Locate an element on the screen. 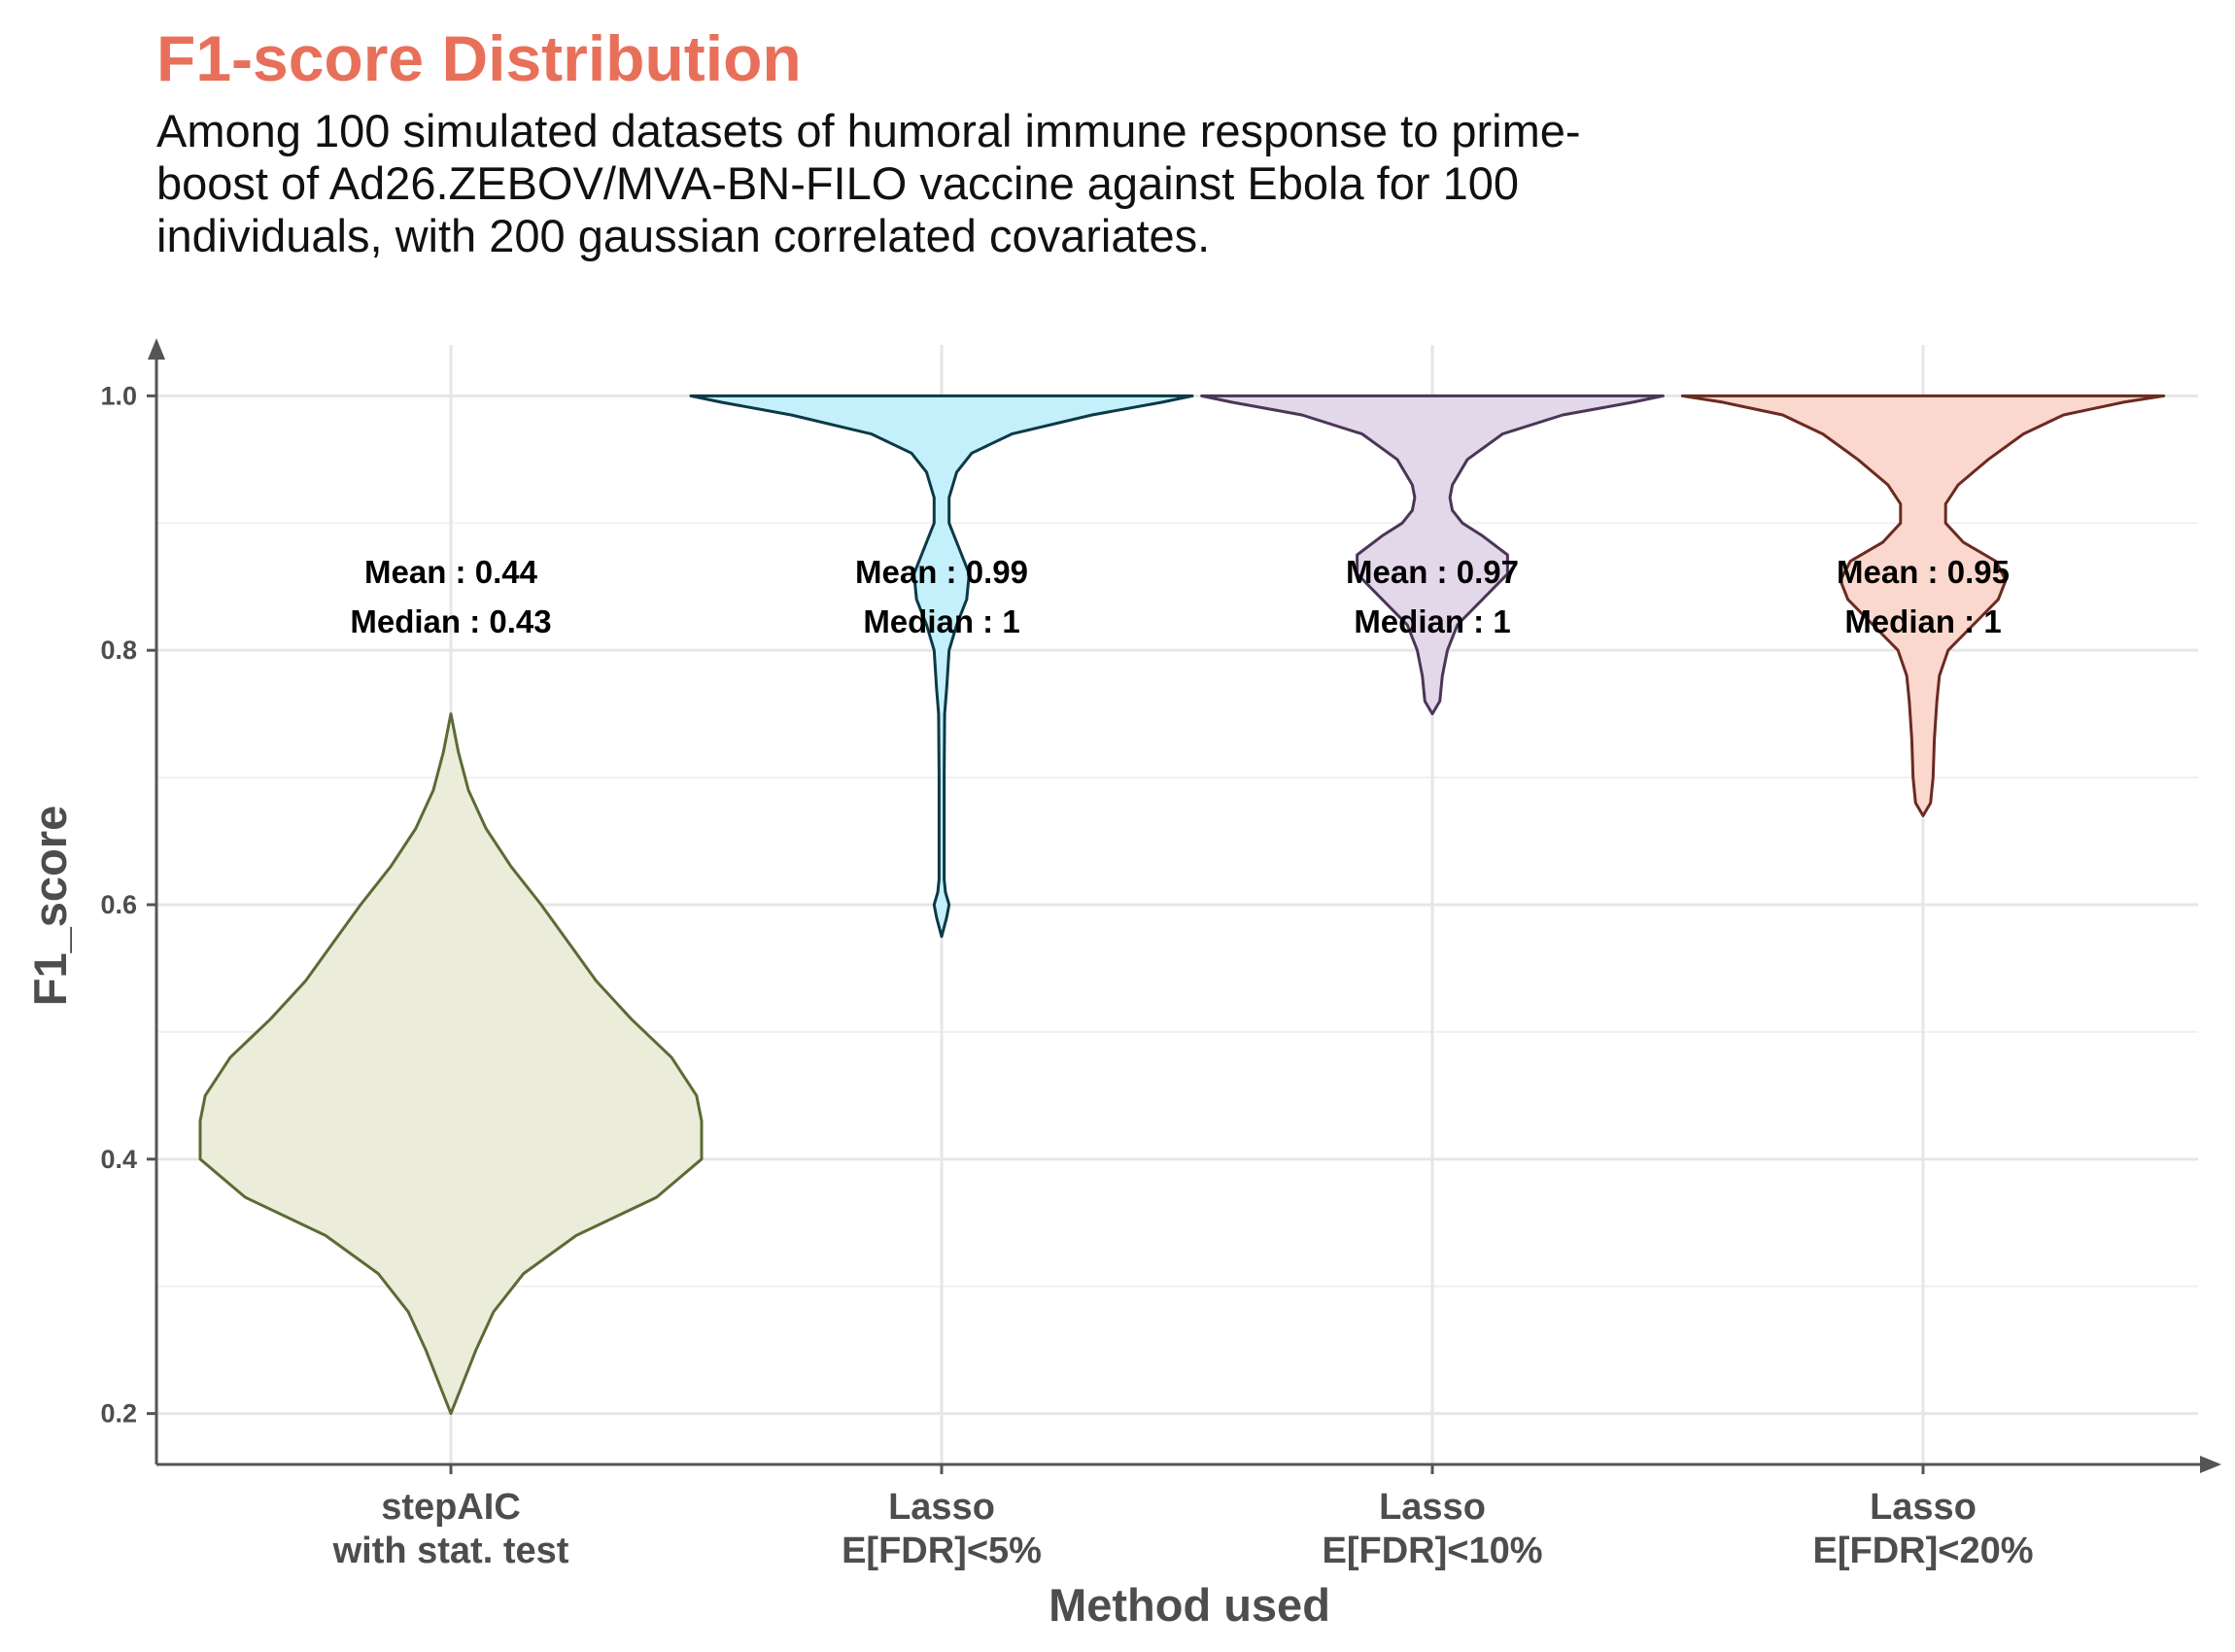 This screenshot has height=1652, width=2235. median-label-3: Median : 1 is located at coordinates (1432, 621).